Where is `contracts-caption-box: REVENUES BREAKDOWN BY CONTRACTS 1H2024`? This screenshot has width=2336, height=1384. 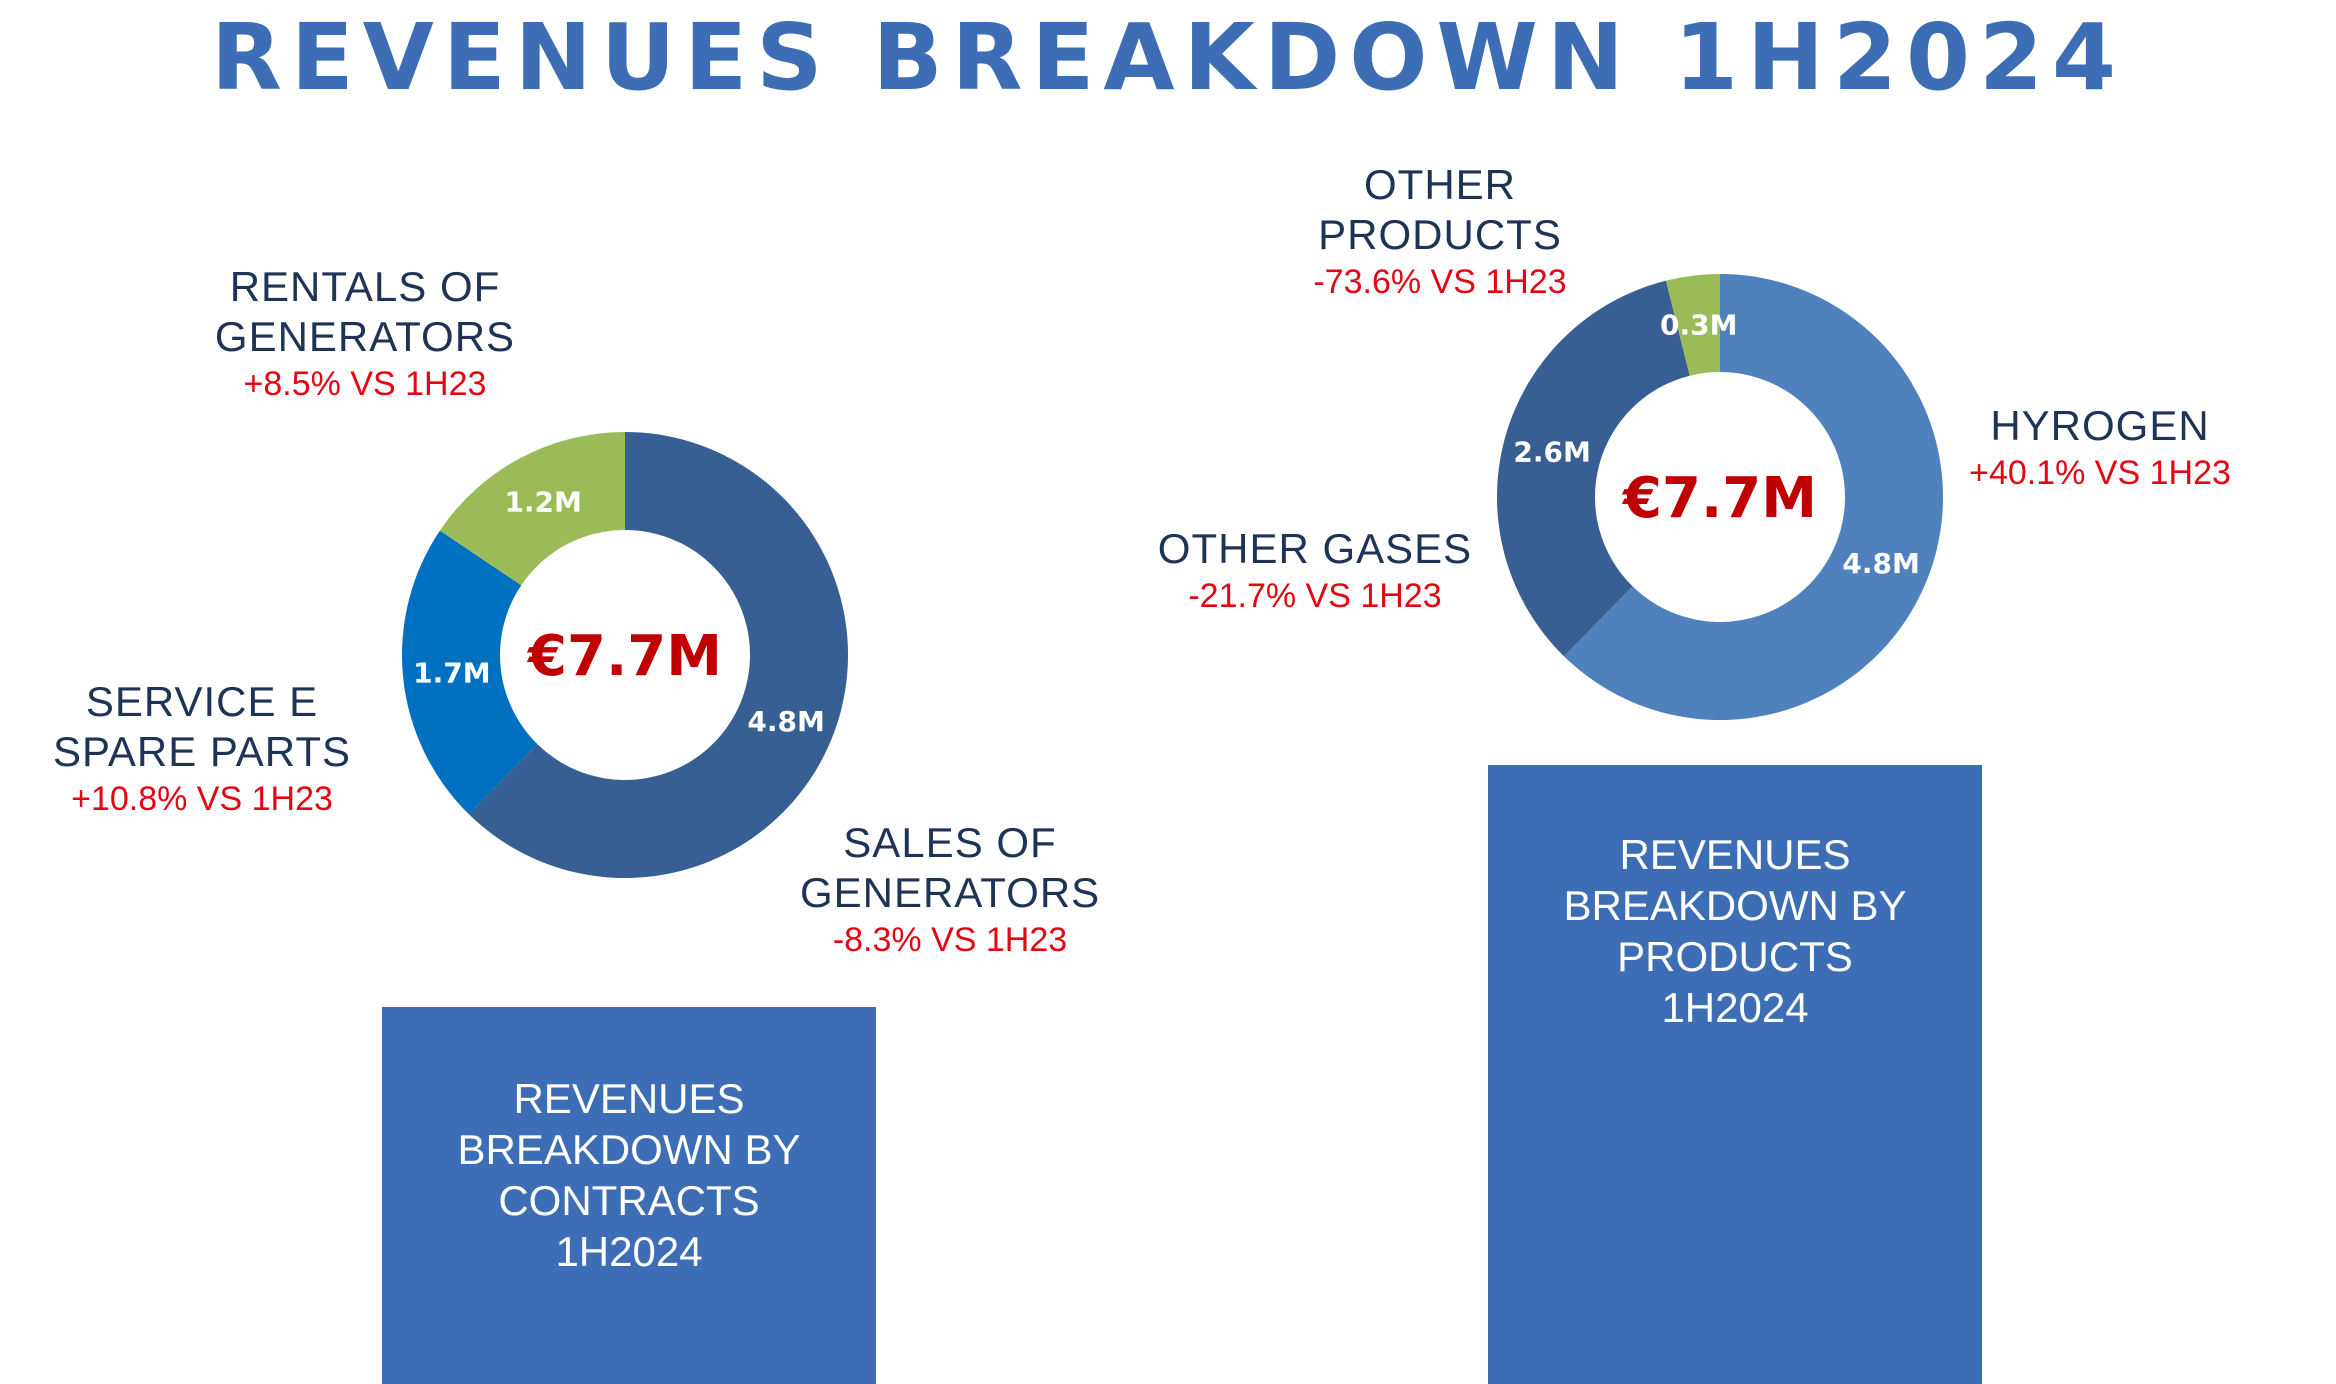 contracts-caption-box: REVENUES BREAKDOWN BY CONTRACTS 1H2024 is located at coordinates (629, 1195).